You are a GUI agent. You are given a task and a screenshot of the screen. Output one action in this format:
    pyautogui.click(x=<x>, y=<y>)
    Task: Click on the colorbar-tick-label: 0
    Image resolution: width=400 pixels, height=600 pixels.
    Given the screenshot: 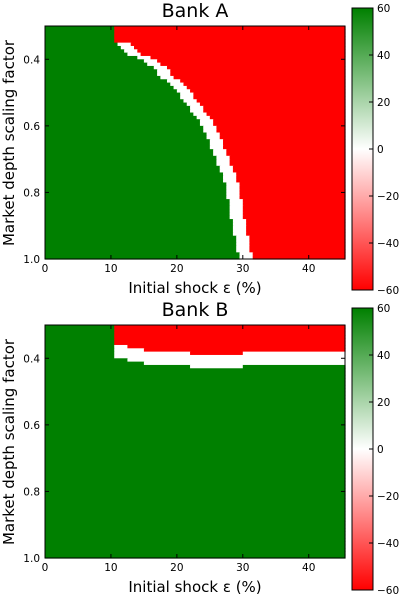 What is the action you would take?
    pyautogui.click(x=380, y=150)
    